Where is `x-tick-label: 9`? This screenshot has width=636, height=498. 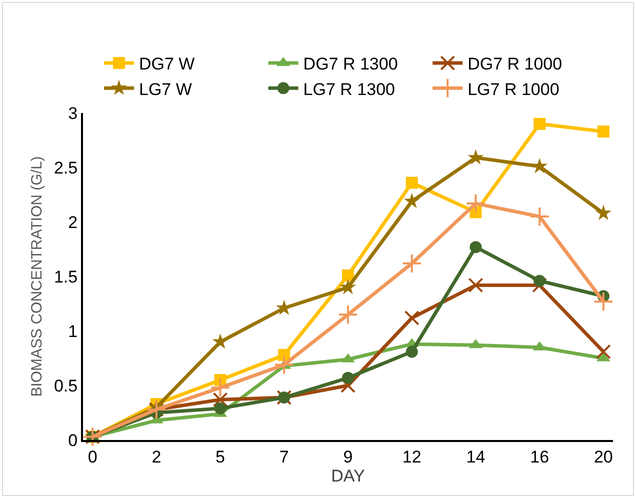
x-tick-label: 9 is located at coordinates (348, 456).